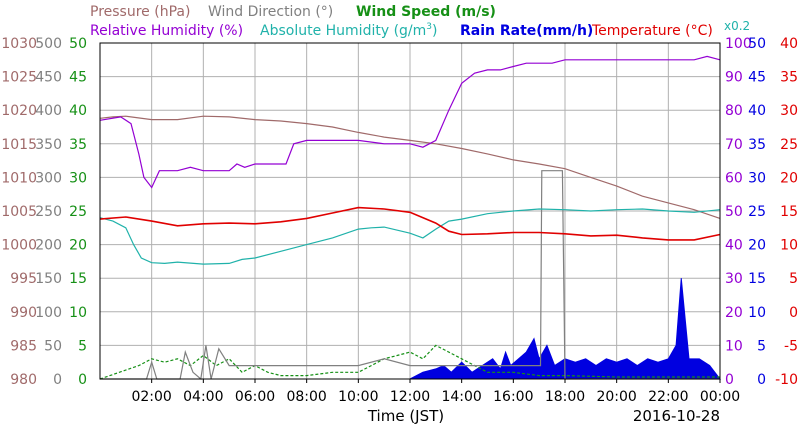 Image resolution: width=800 pixels, height=434 pixels. What do you see at coordinates (757, 246) in the screenshot?
I see `rain-rate-tick-label: 20` at bounding box center [757, 246].